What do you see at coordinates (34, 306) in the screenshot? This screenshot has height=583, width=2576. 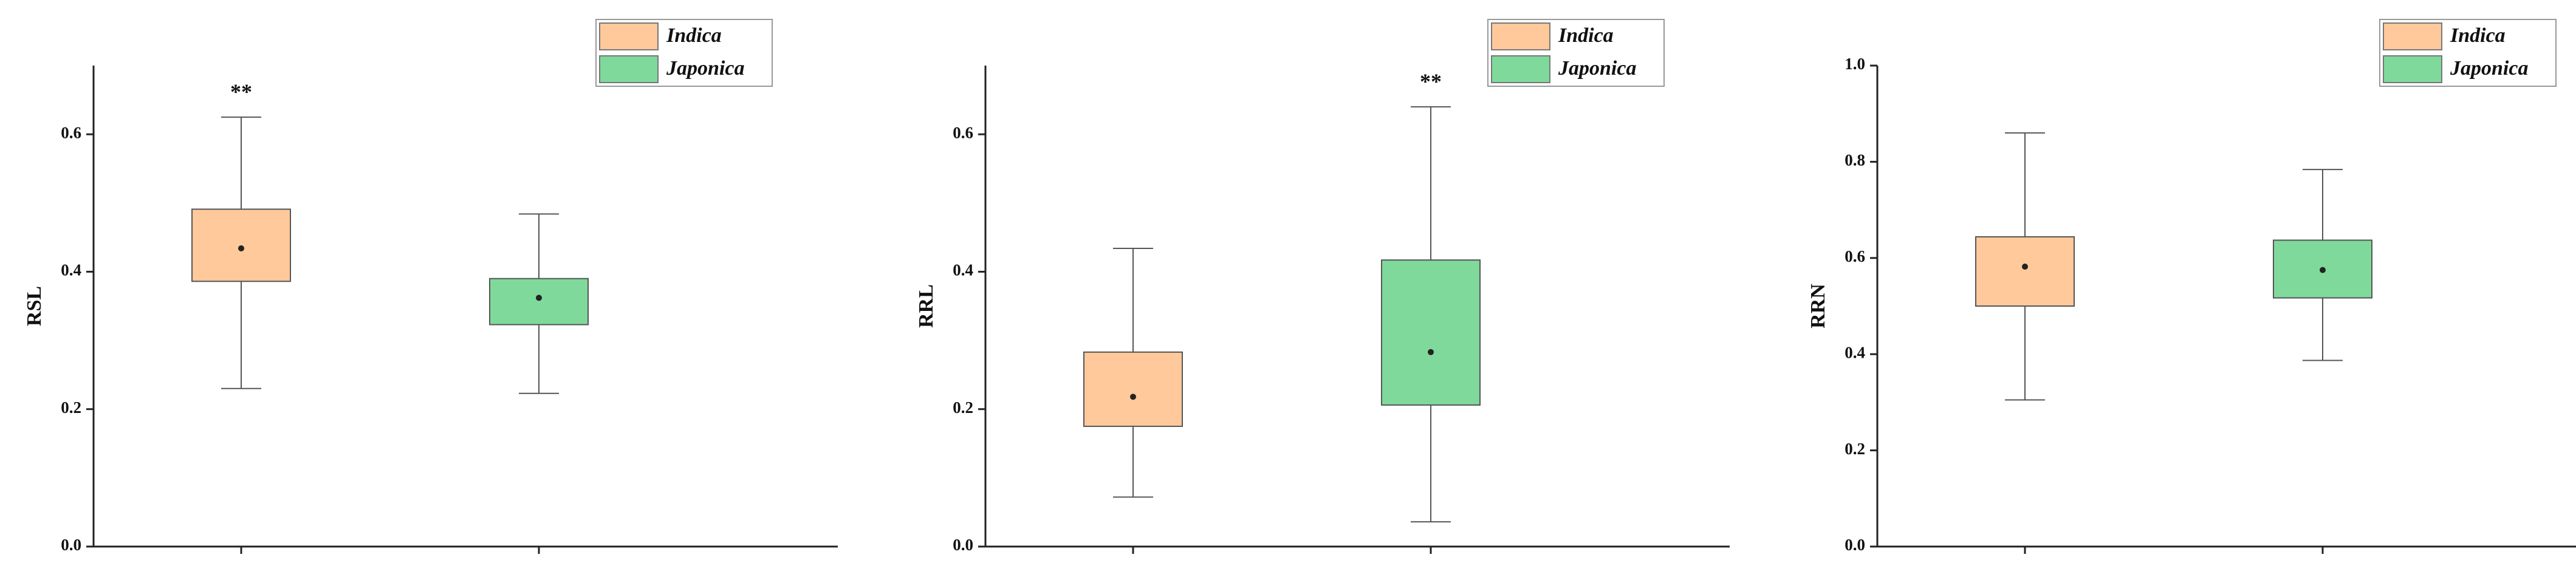 I see `y-axis-label: RSL` at bounding box center [34, 306].